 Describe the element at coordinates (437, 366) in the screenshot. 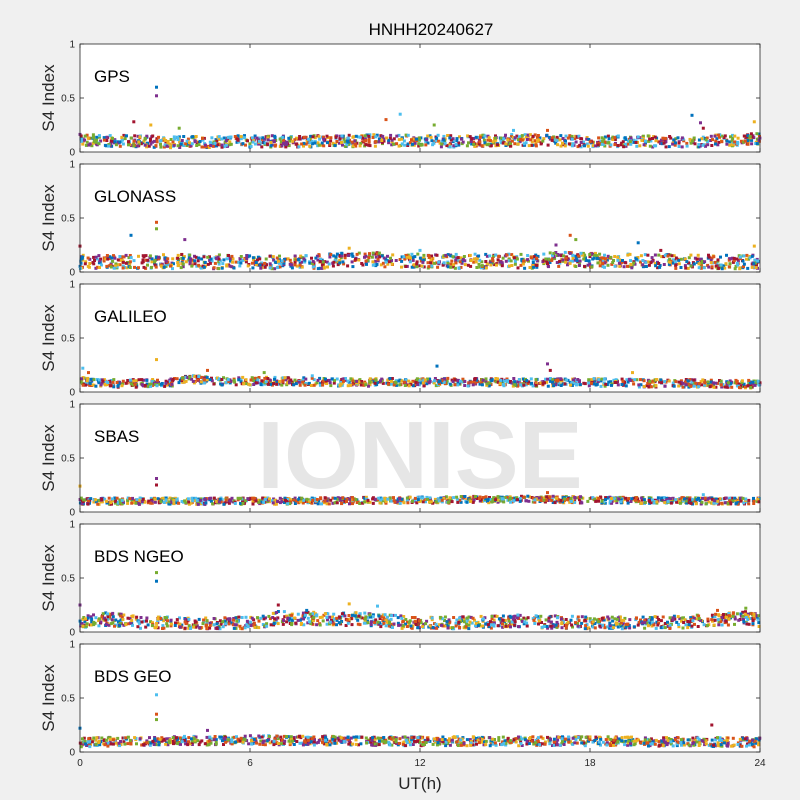

I see `spike-point` at that location.